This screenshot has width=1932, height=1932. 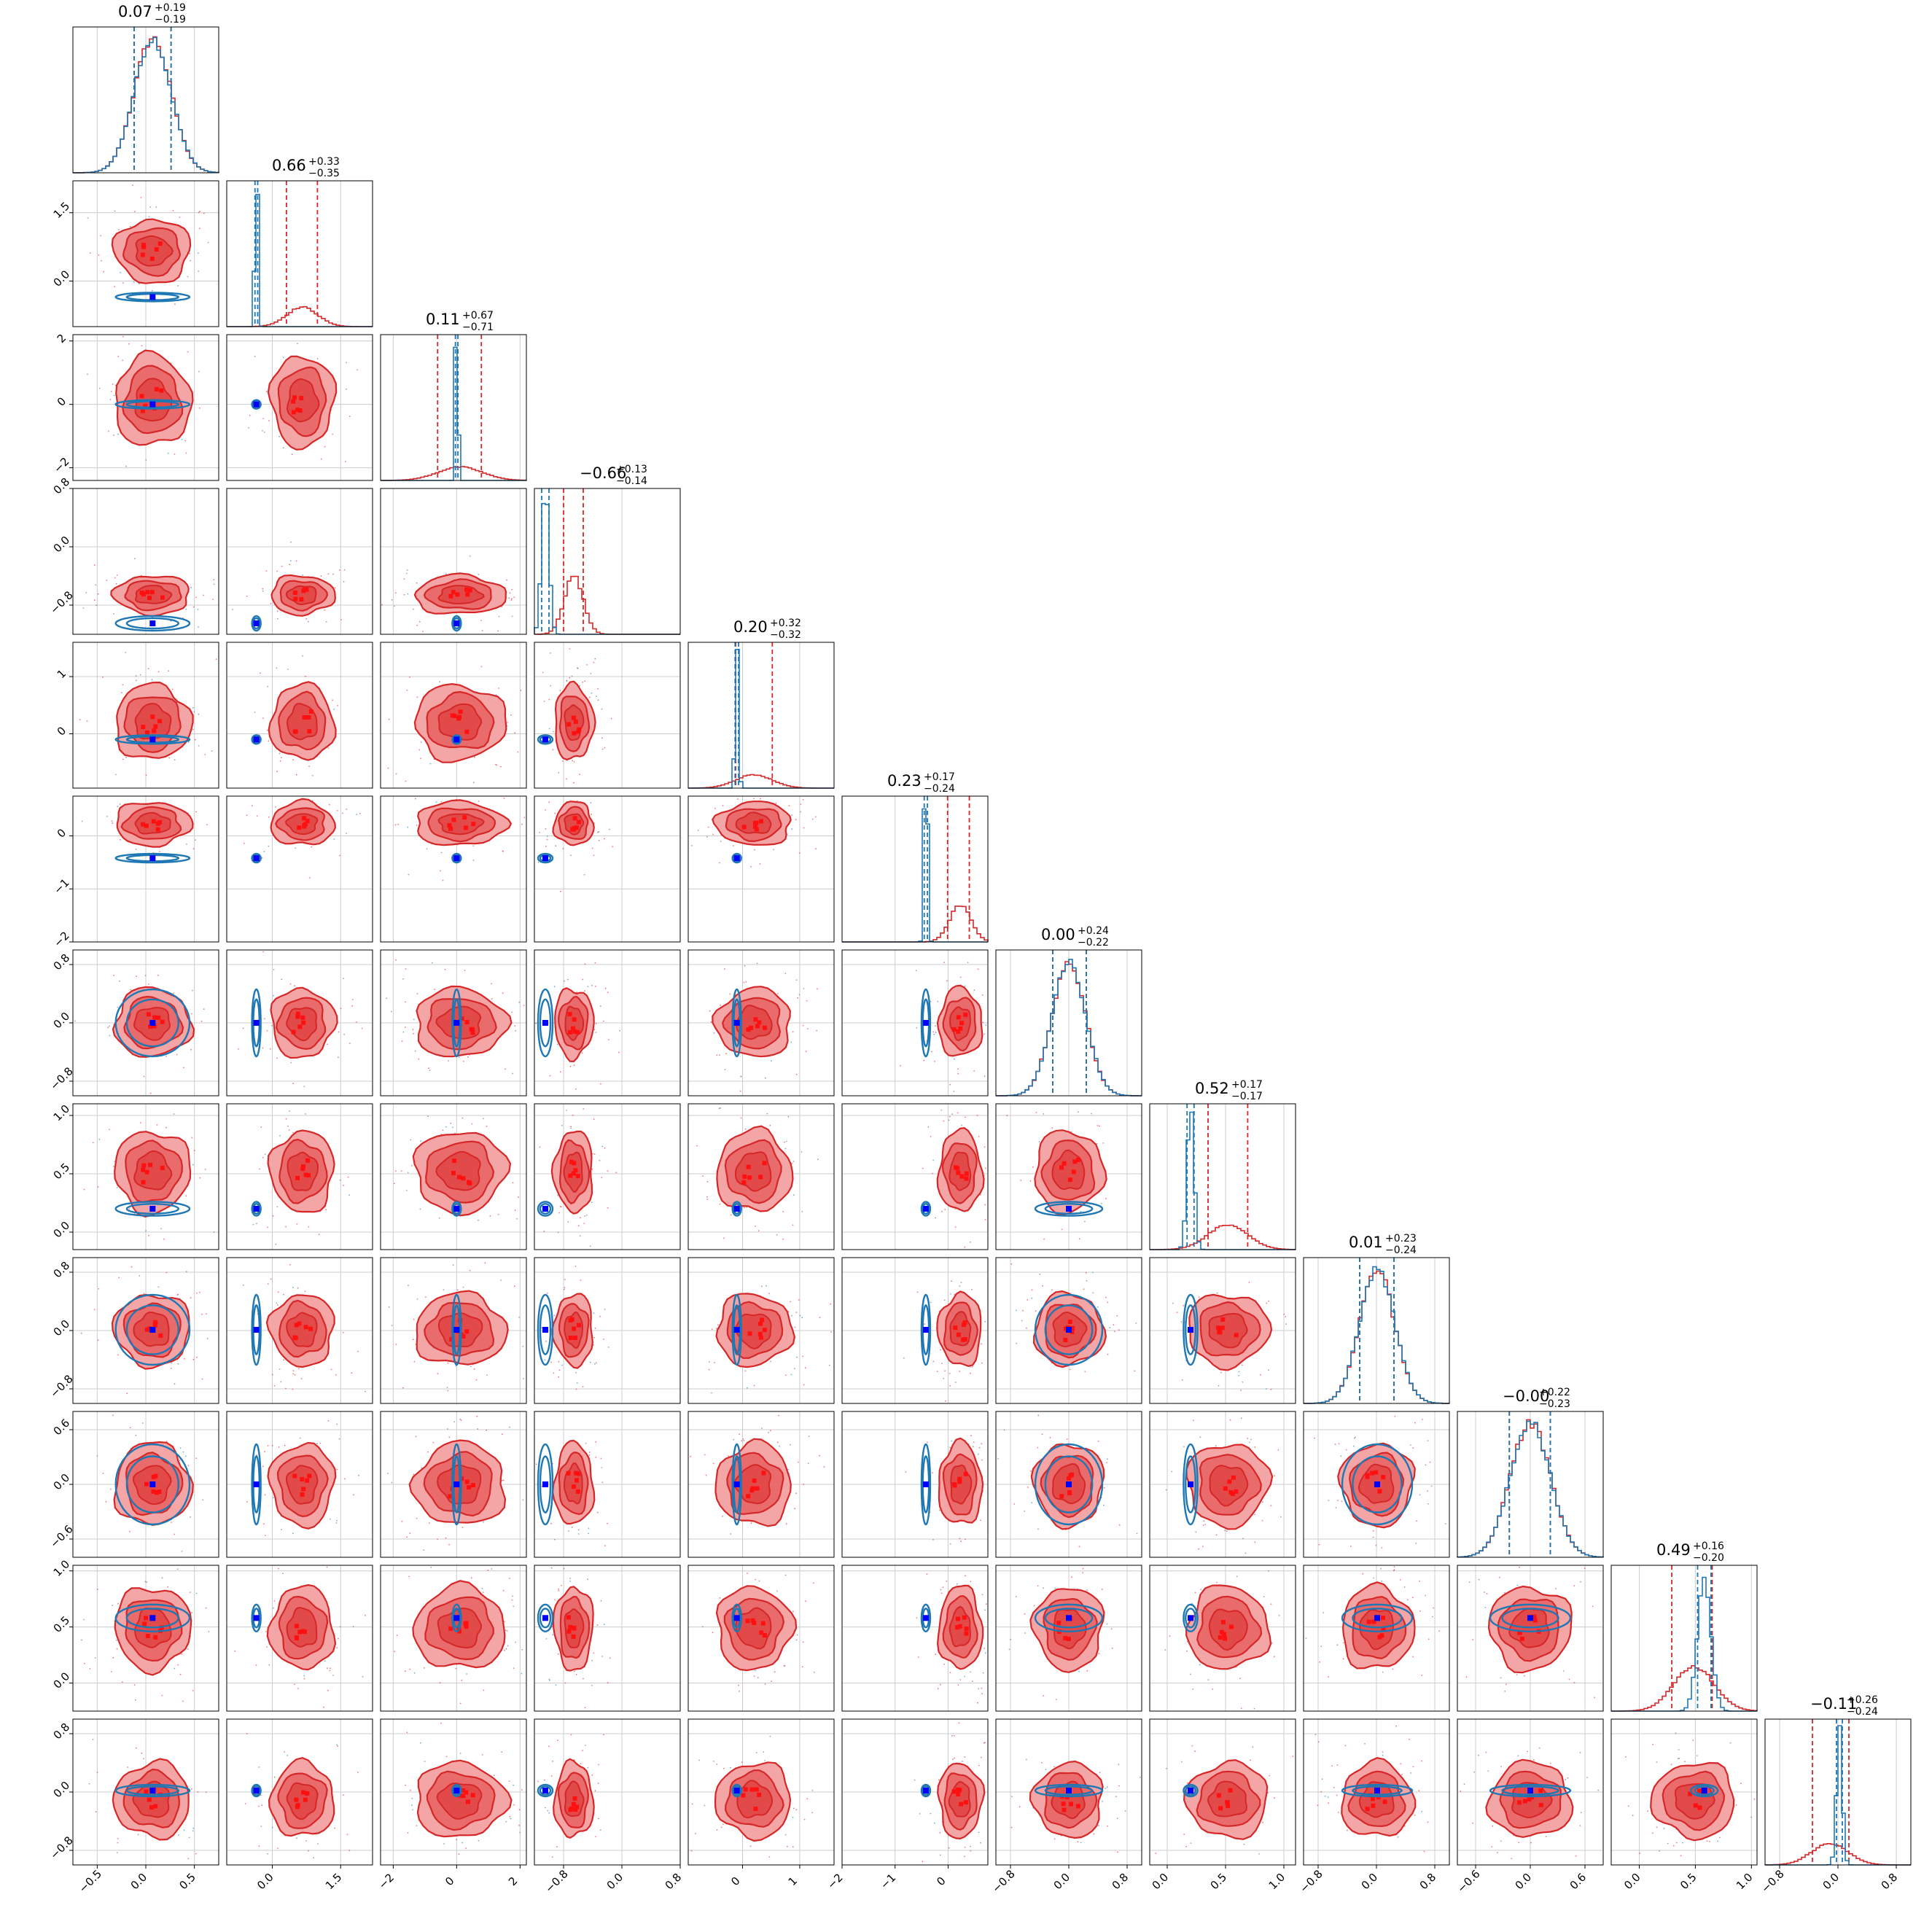 I want to click on panel-1-0: 0.01.5, so click(x=135, y=253).